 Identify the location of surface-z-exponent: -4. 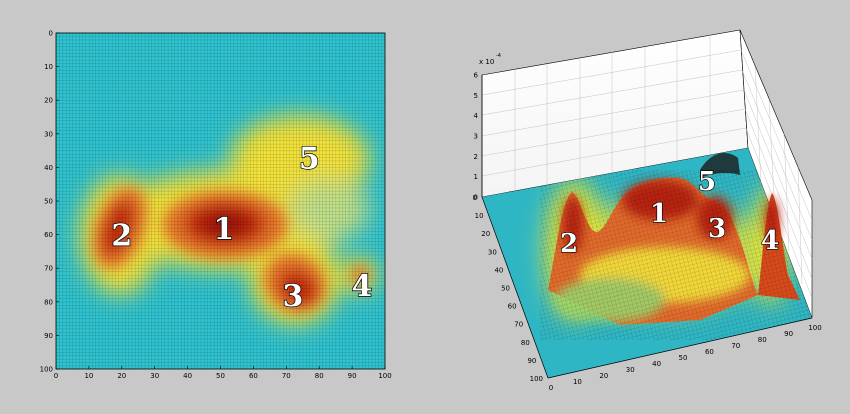
(498, 56).